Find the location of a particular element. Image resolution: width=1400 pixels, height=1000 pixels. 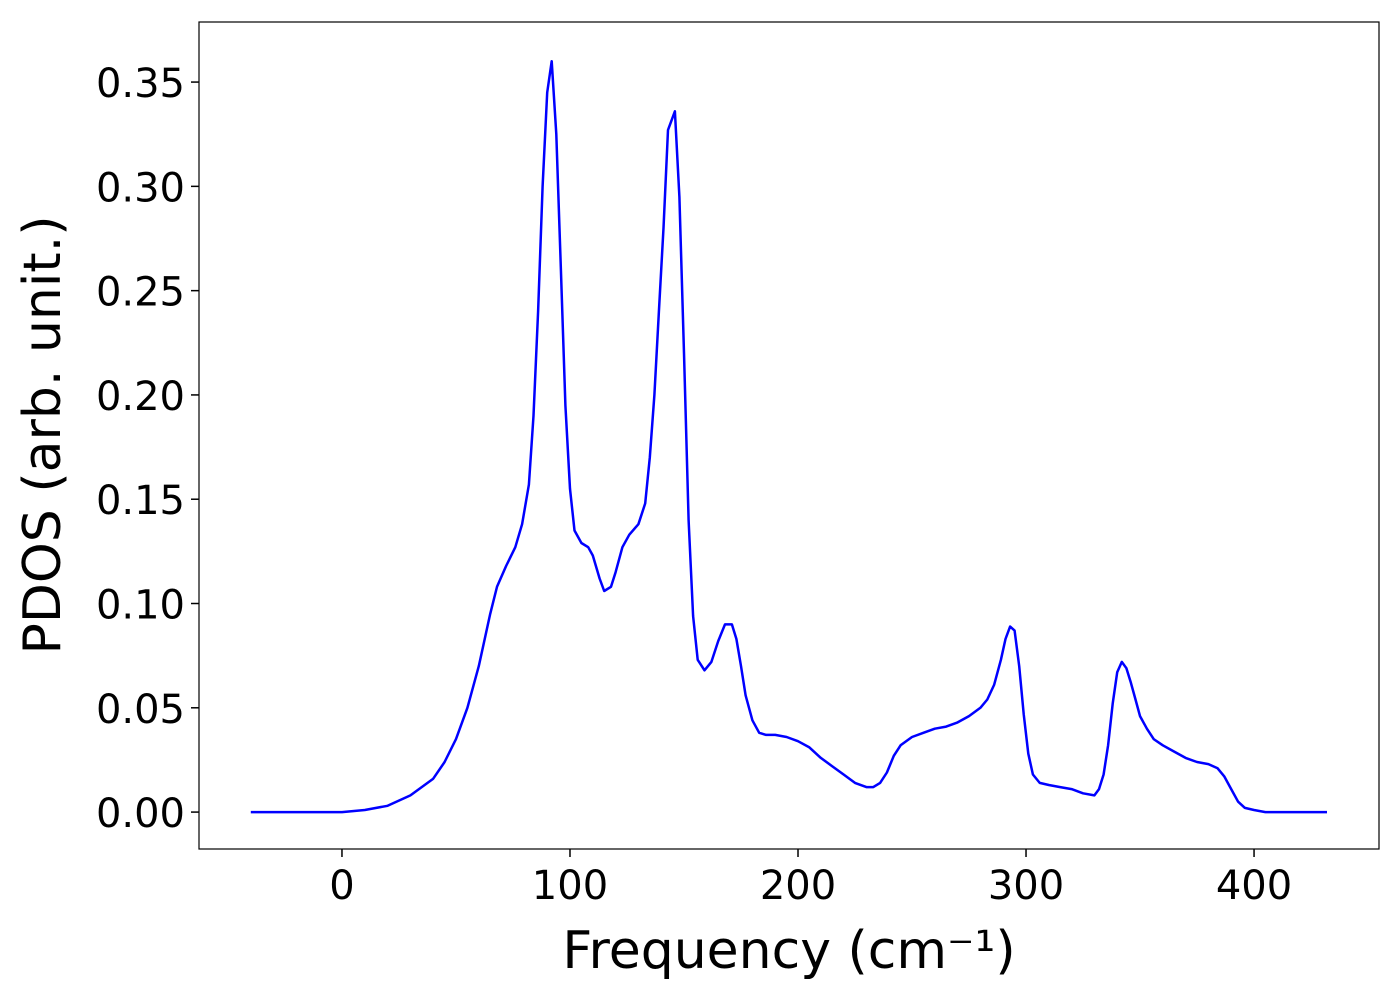

x-tick-label: 200 is located at coordinates (798, 886).